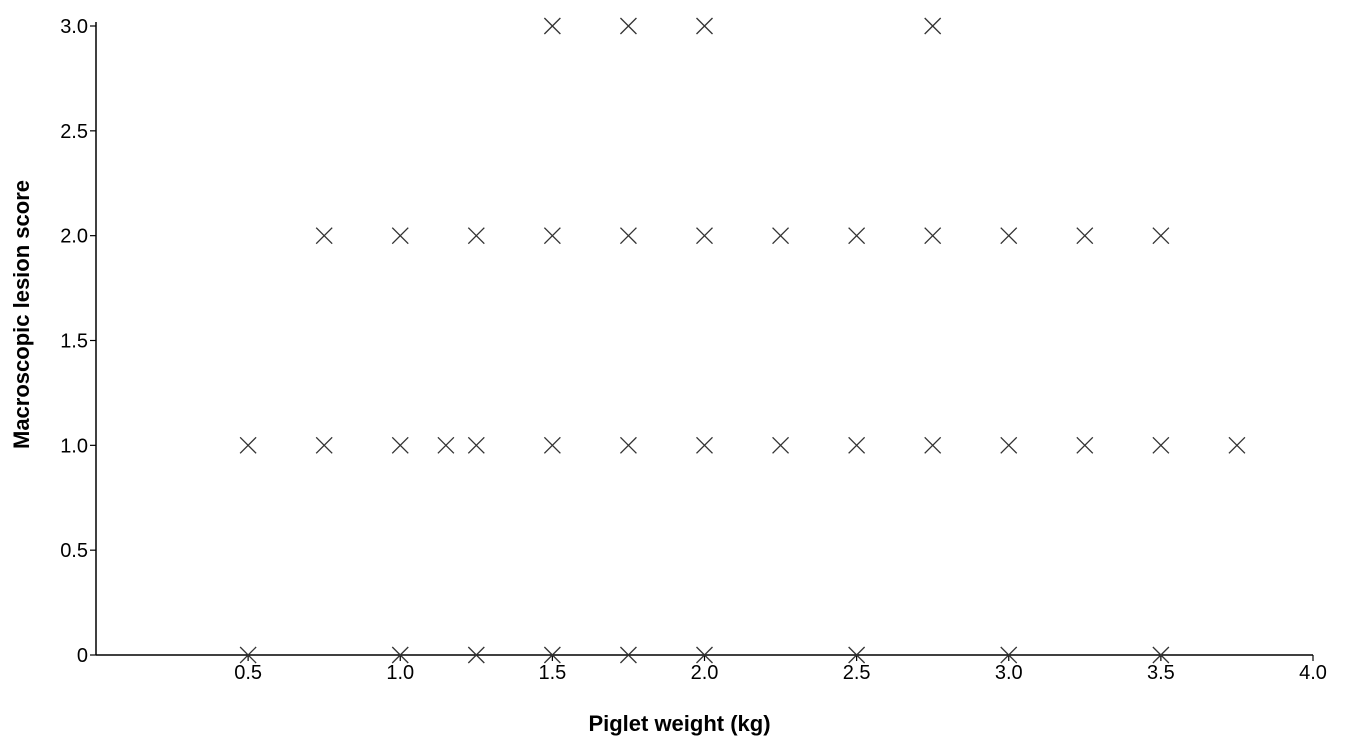 Image resolution: width=1347 pixels, height=738 pixels. I want to click on x-tick-label: 3.5, so click(1161, 673).